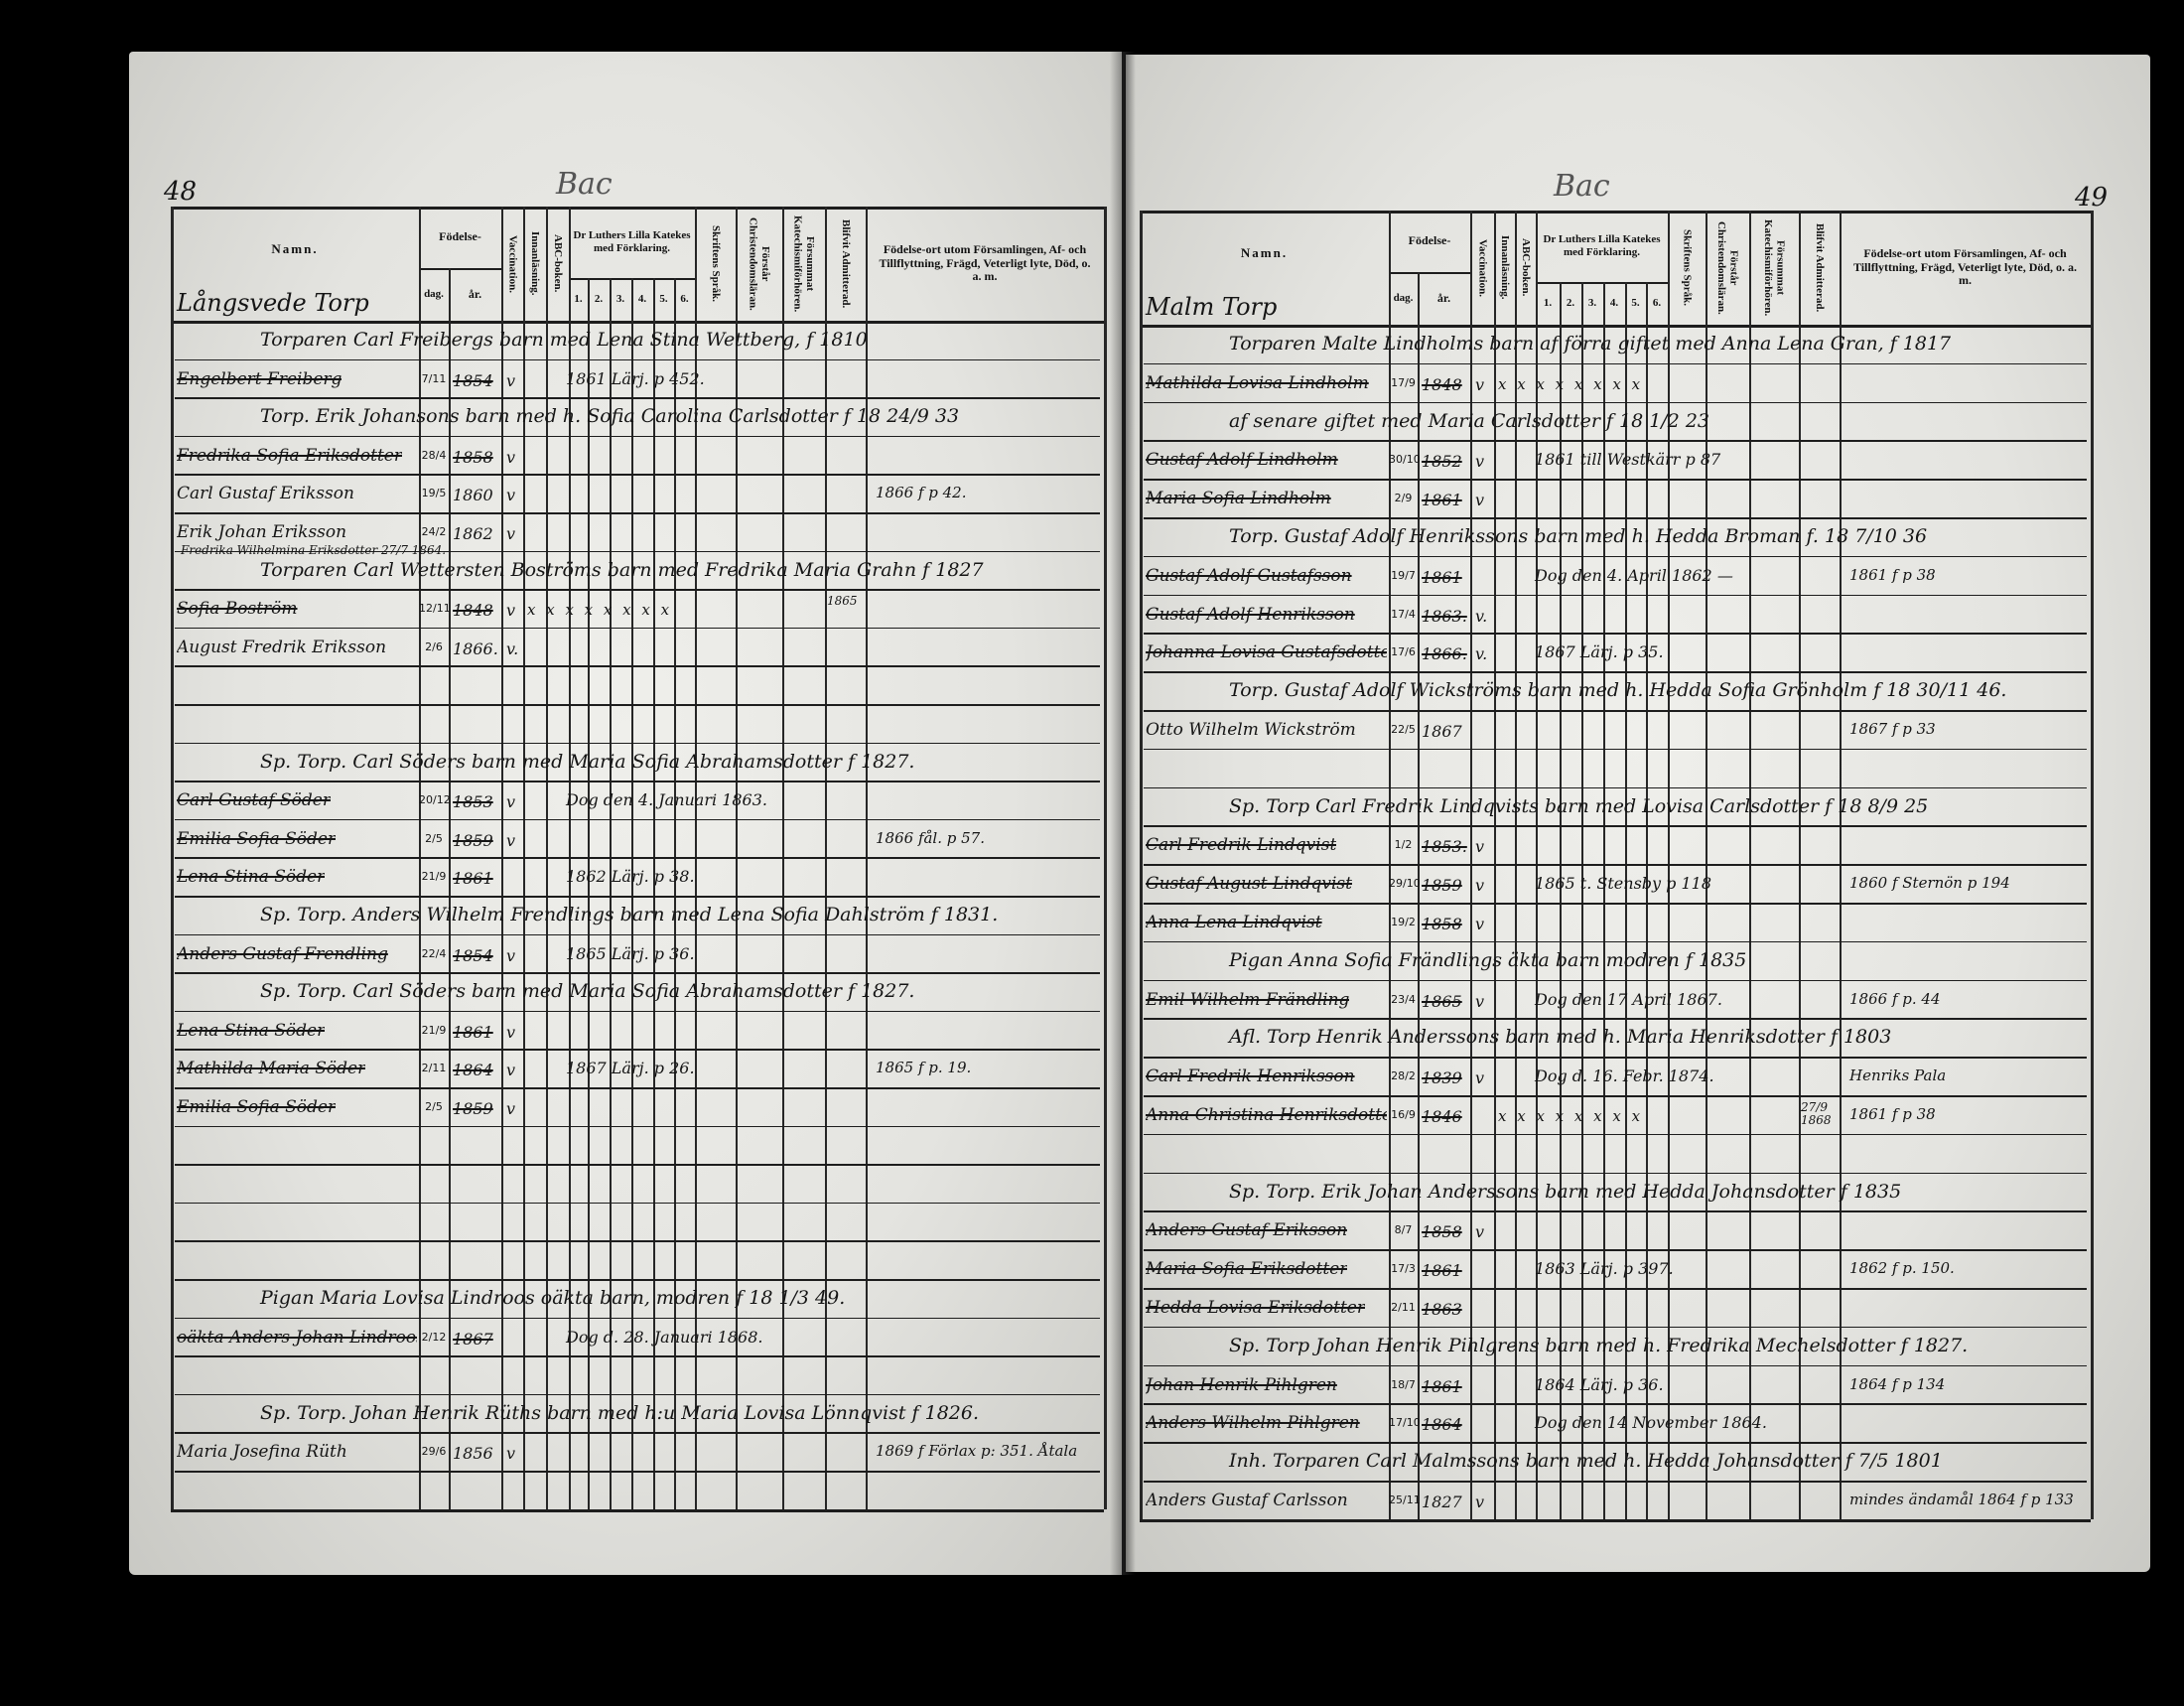 This screenshot has width=2184, height=1706. Describe the element at coordinates (1961, 1500) in the screenshot. I see `remark-note: mindes ändamål 1864 f p 133` at that location.